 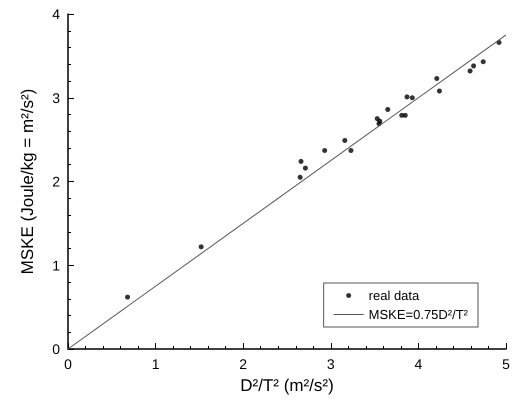 I want to click on legend-label: real data, so click(x=394, y=295).